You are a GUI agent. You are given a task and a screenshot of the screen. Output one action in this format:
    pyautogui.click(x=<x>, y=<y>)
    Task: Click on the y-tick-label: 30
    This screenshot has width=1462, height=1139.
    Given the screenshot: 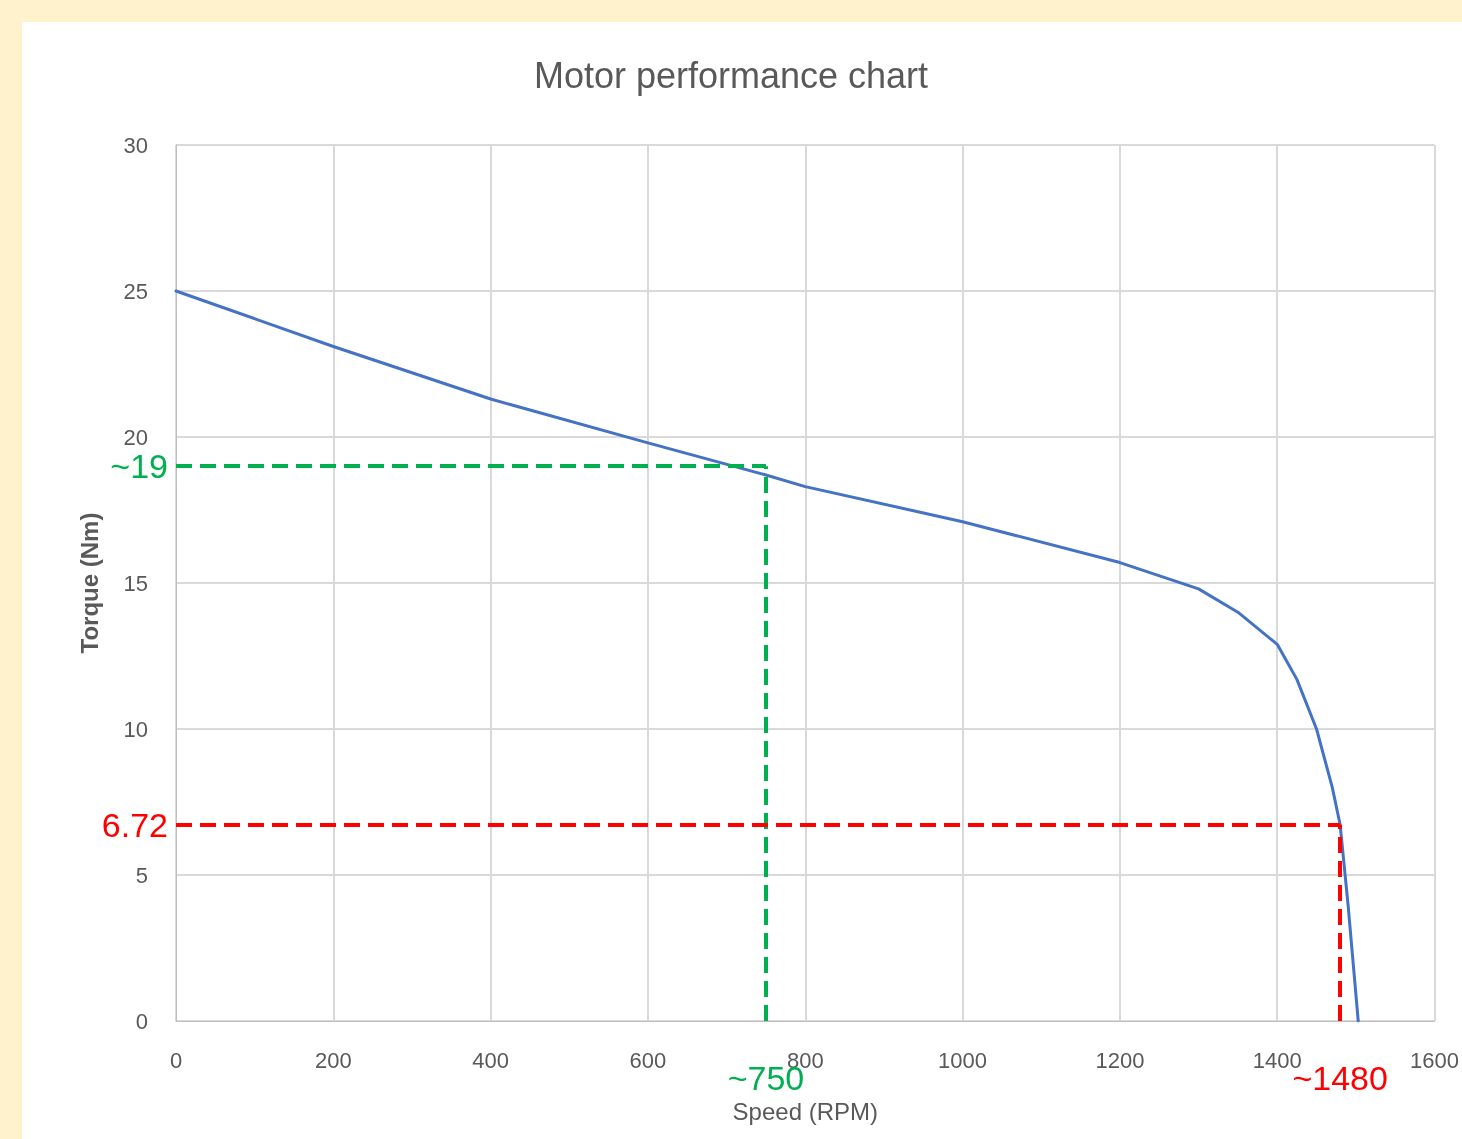 What is the action you would take?
    pyautogui.click(x=135, y=145)
    